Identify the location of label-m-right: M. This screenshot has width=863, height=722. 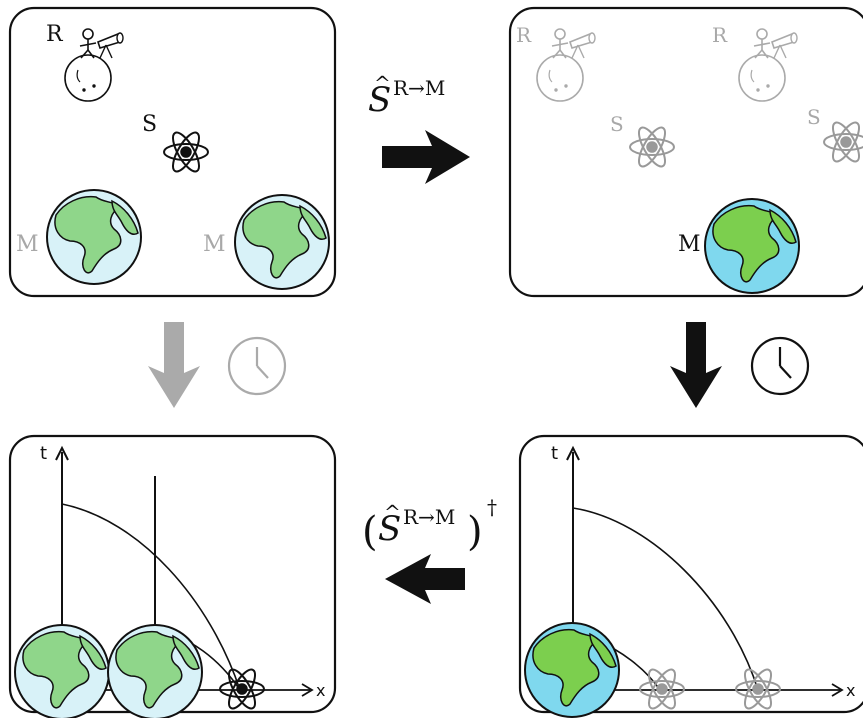
(214, 244).